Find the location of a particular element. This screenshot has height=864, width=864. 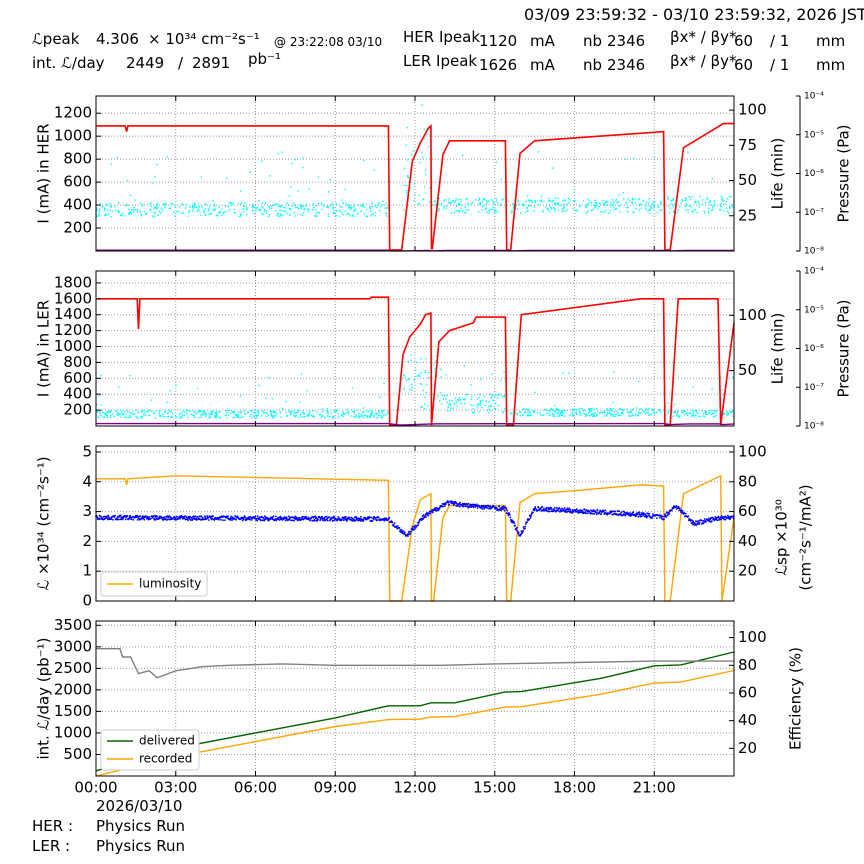

lpeak-time: @ 23:22:08 03/10 is located at coordinates (328, 42).